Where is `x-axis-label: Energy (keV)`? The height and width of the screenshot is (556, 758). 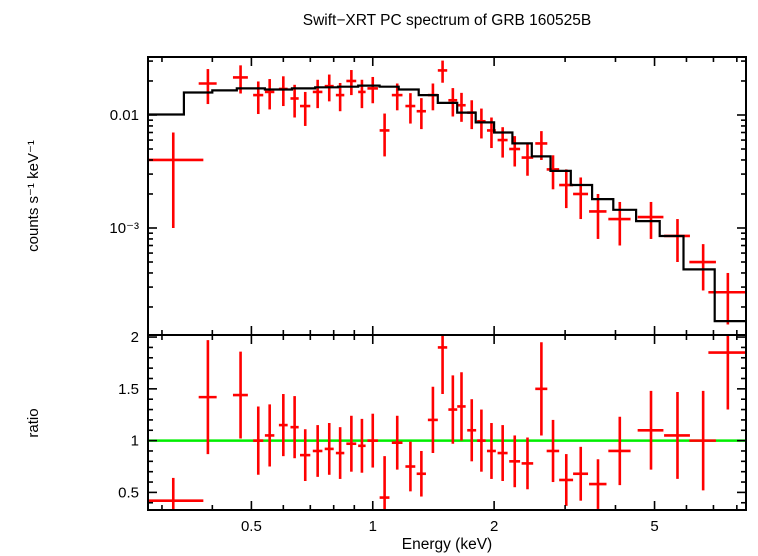 x-axis-label: Energy (keV) is located at coordinates (447, 544).